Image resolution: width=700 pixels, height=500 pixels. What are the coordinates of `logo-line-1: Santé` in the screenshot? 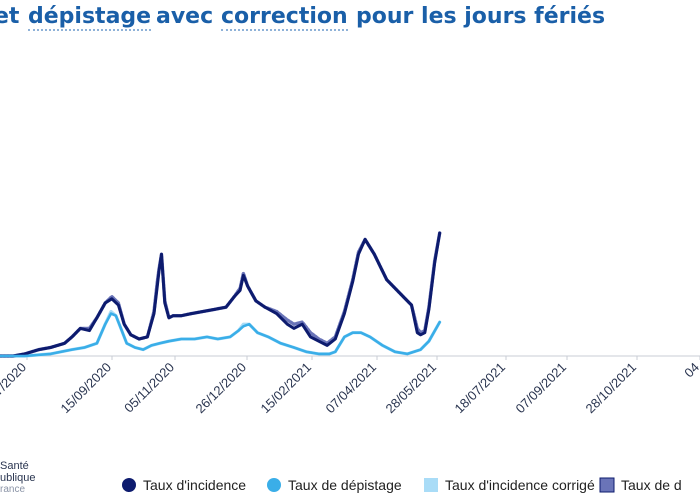 It's located at (14, 466).